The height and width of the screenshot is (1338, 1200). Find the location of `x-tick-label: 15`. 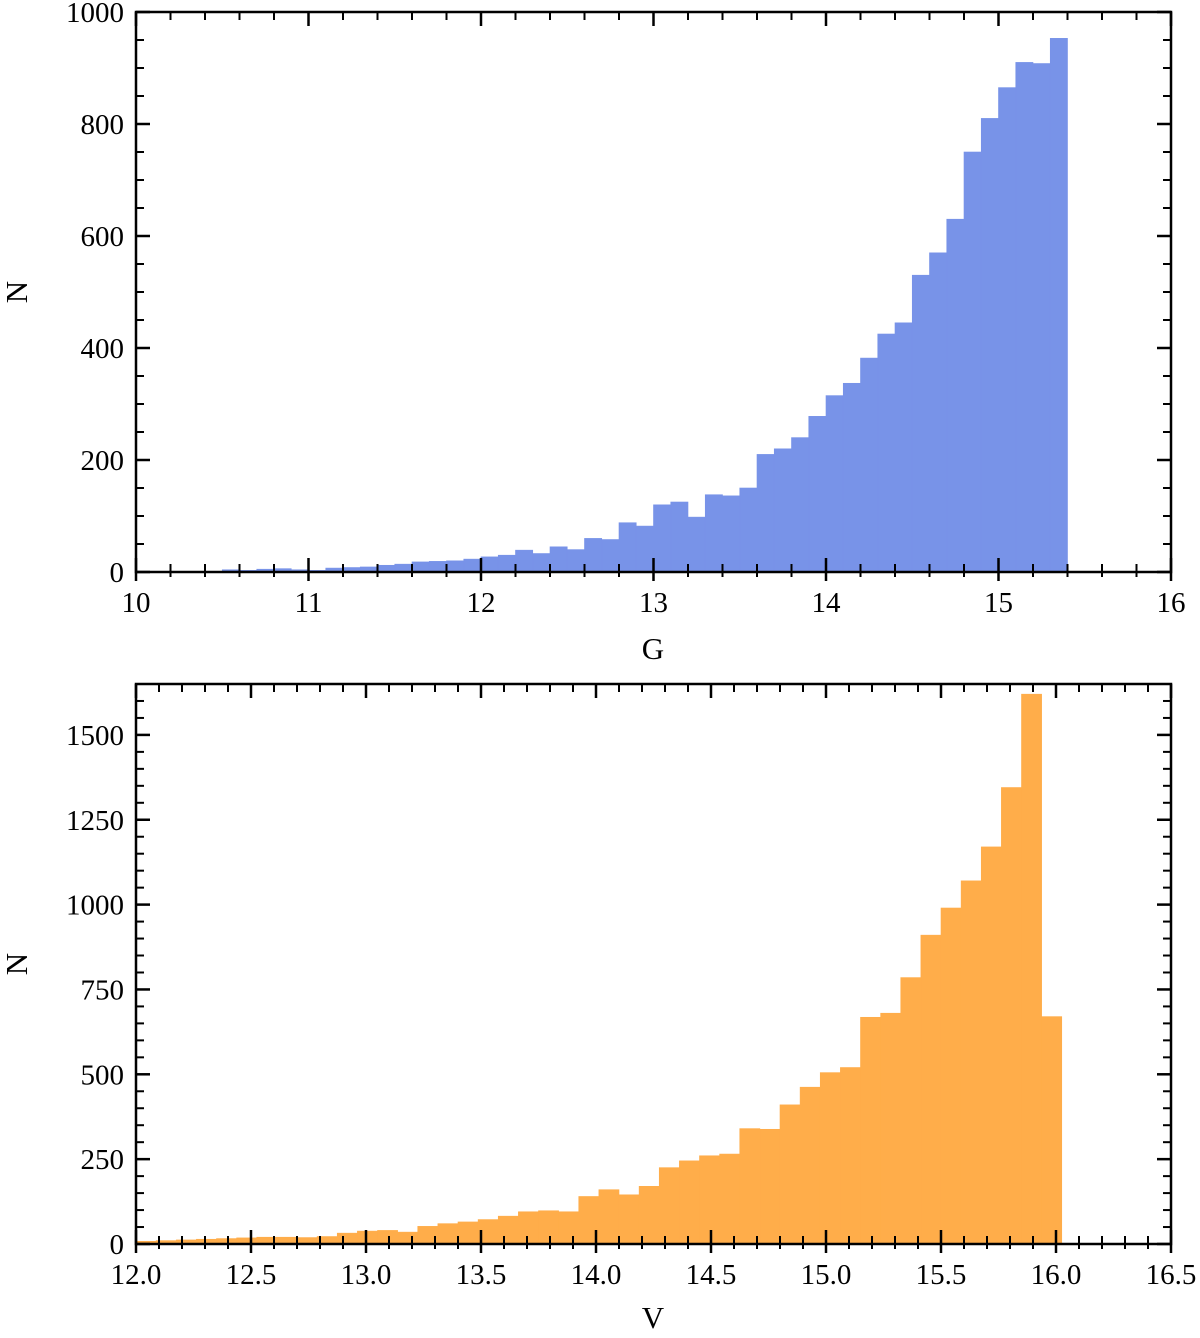

x-tick-label: 15 is located at coordinates (998, 603).